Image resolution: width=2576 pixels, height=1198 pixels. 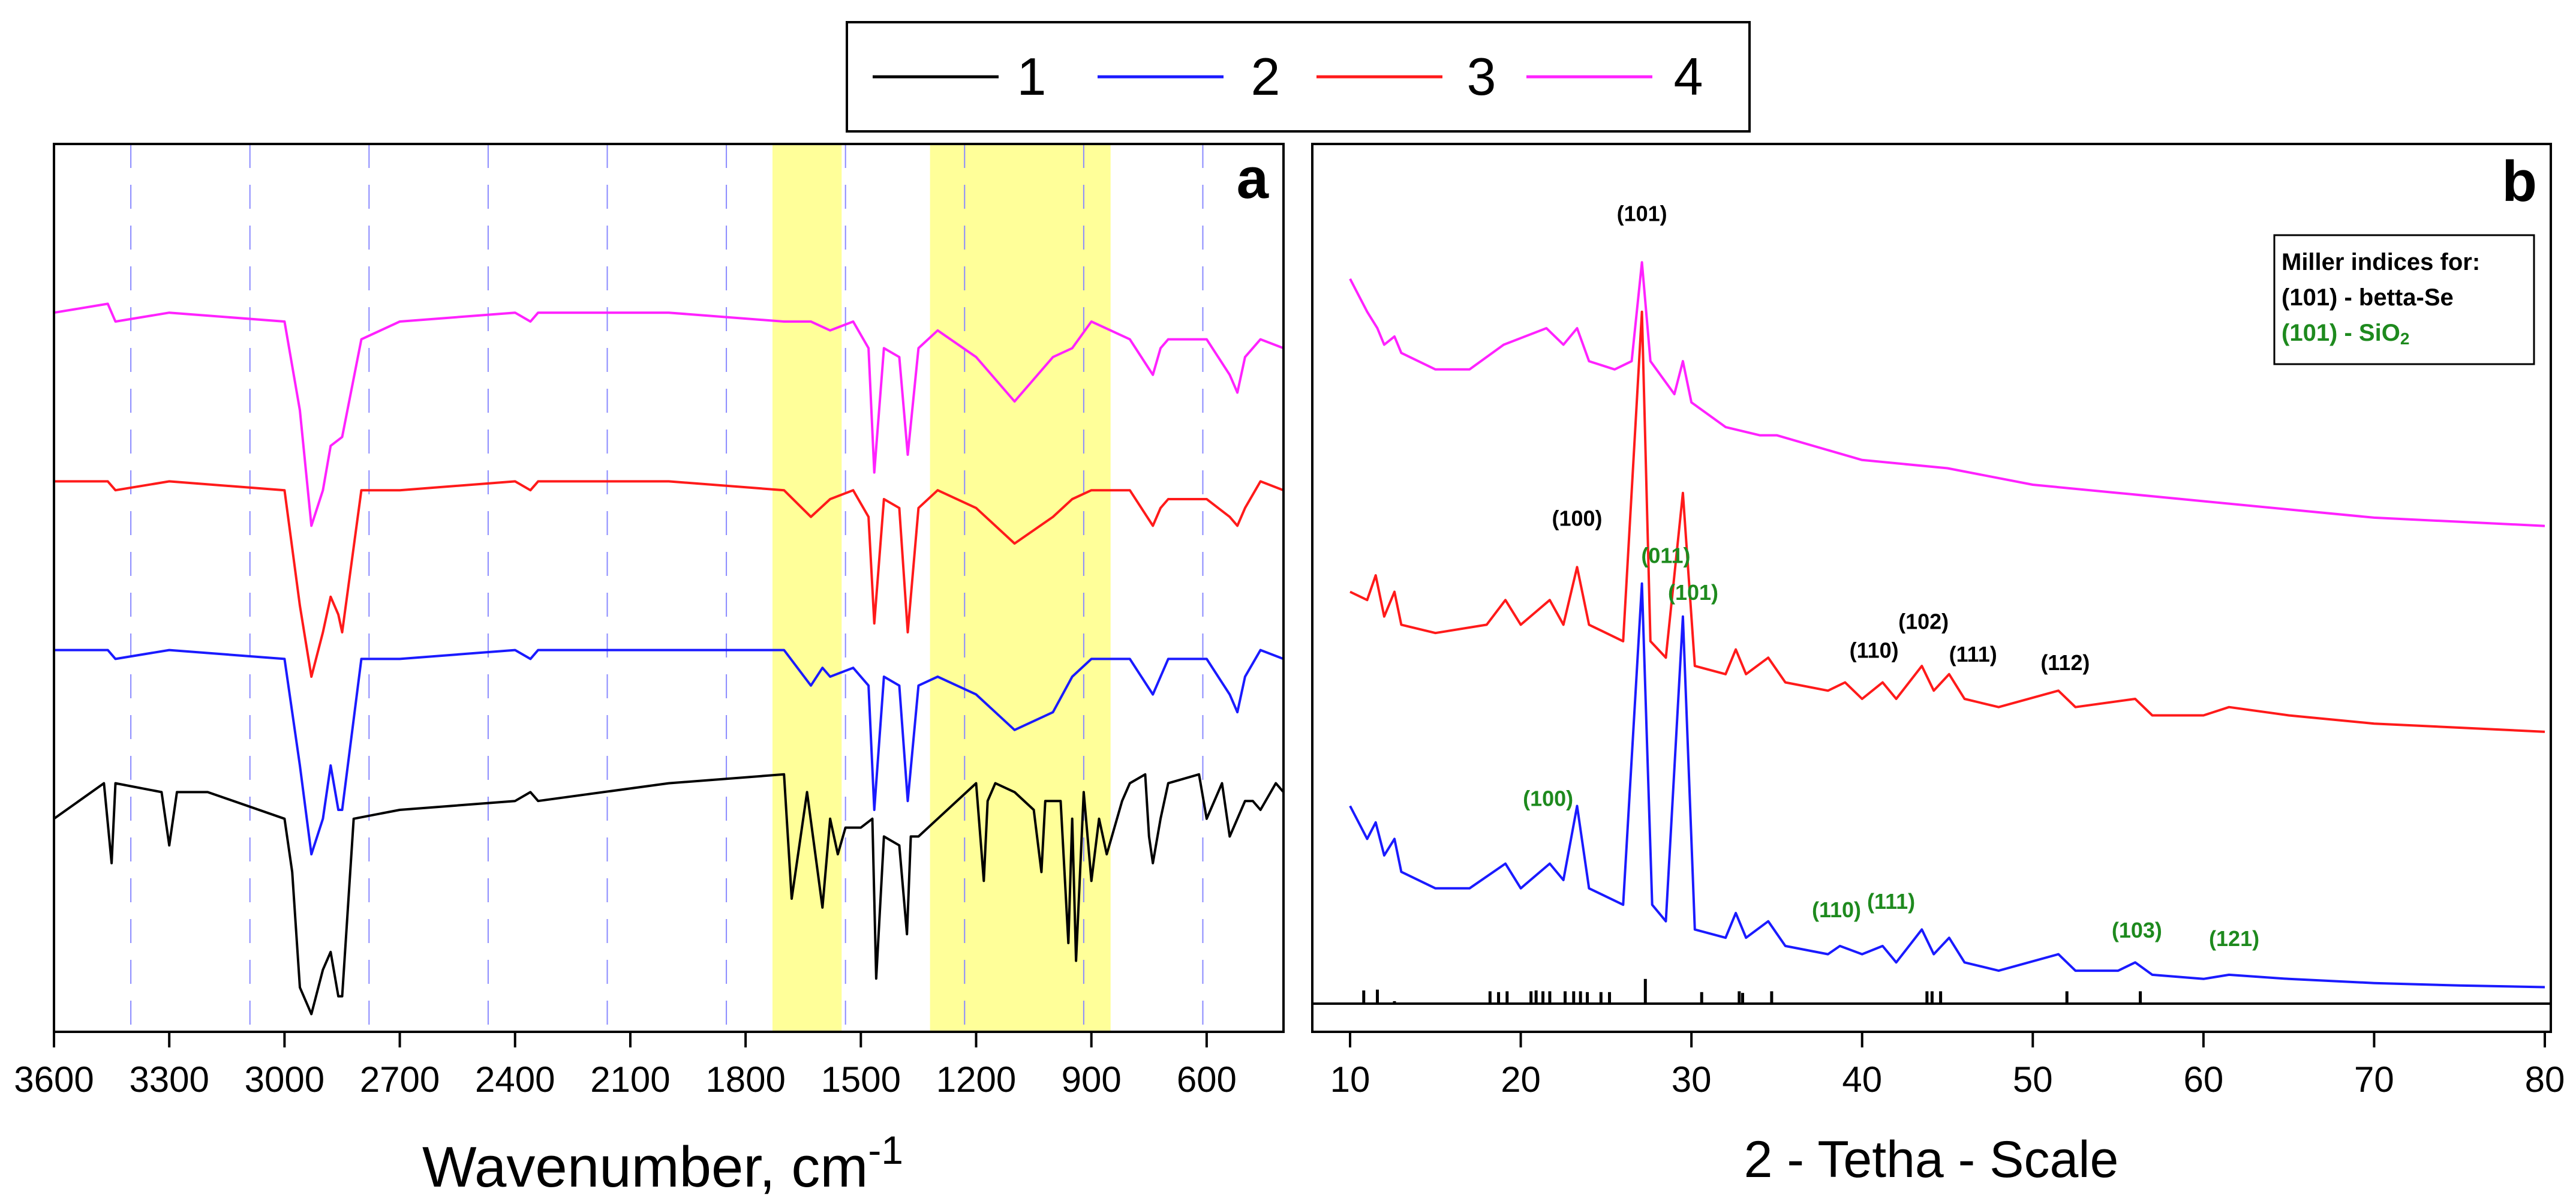 I want to click on miller-box-line-sio2-main: (101) - SiO, so click(x=2341, y=333).